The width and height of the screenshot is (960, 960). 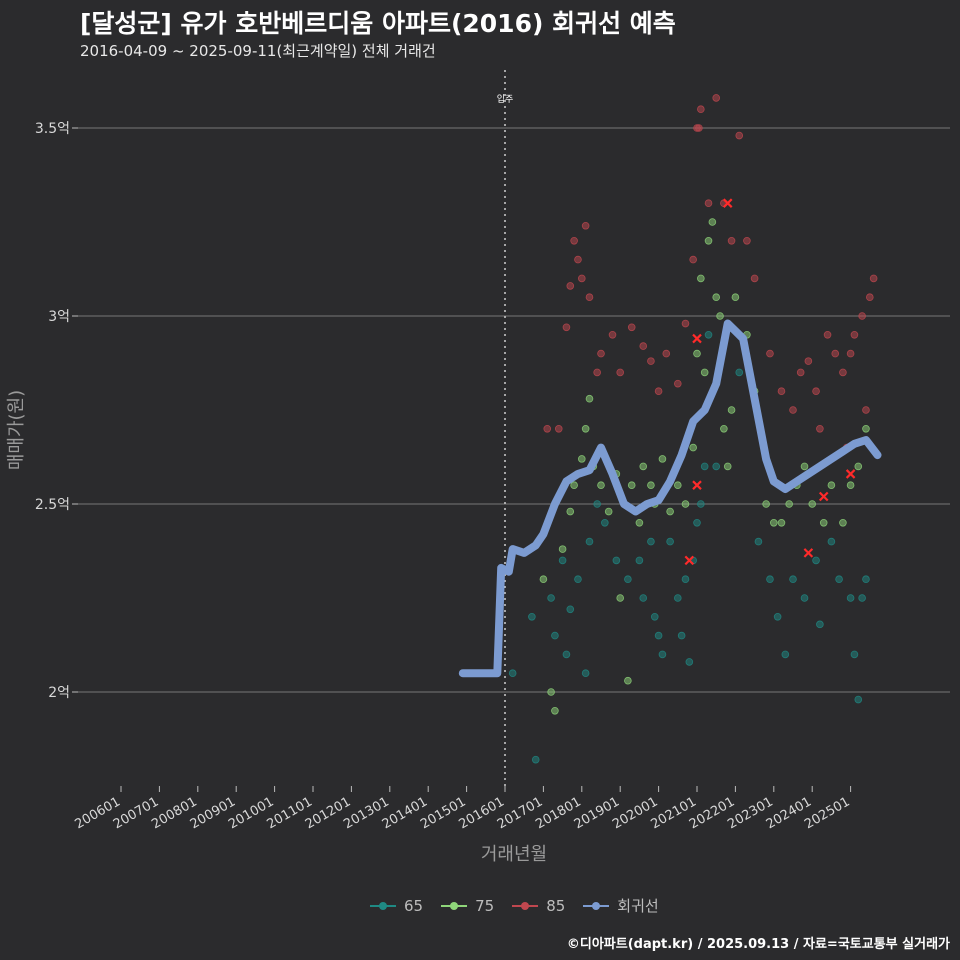 I want to click on legend-label-85: 85, so click(x=556, y=905).